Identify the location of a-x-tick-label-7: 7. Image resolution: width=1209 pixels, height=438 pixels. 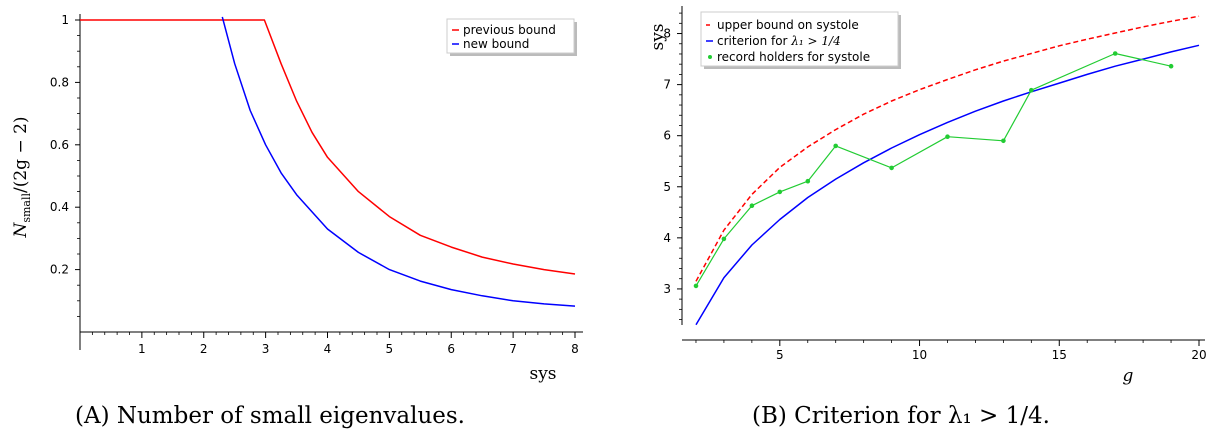
(513, 349).